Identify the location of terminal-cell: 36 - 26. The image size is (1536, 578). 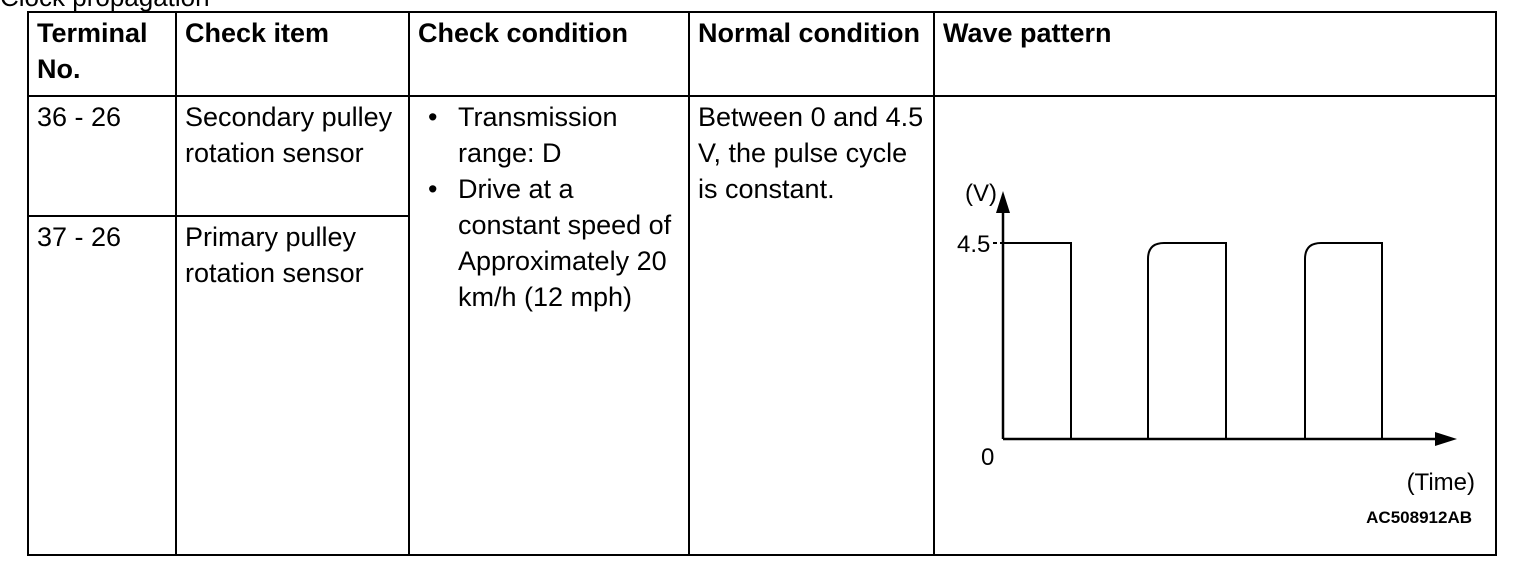
(102, 156).